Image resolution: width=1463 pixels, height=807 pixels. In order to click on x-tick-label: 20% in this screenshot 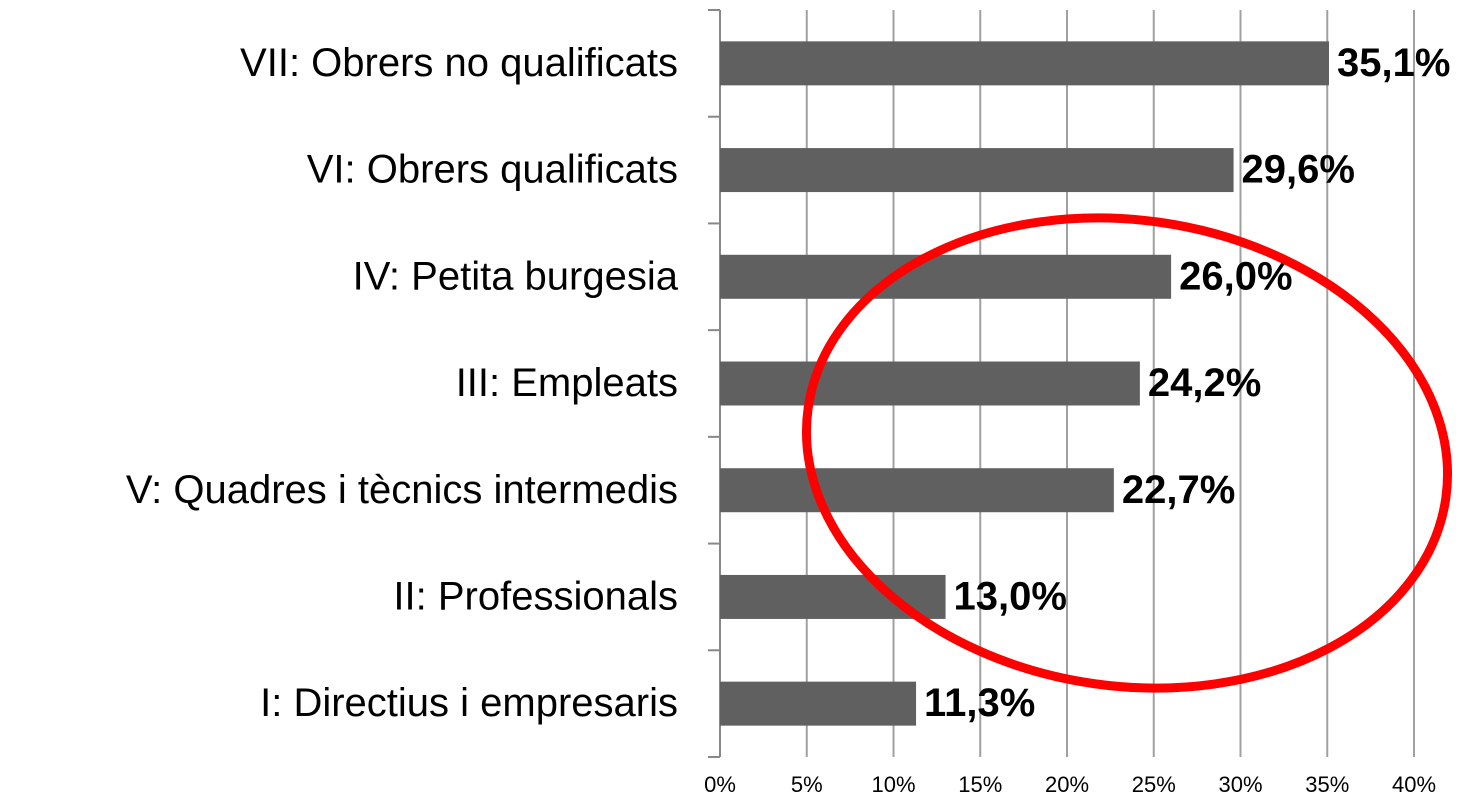, I will do `click(1067, 784)`.